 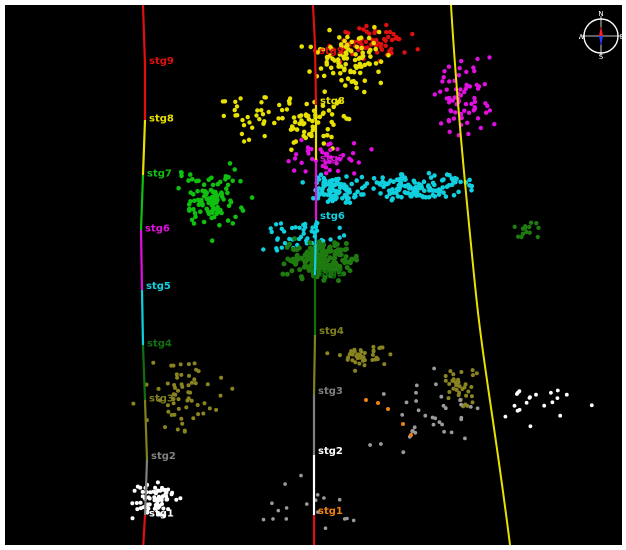 I want to click on compass-icon: N S W E, so click(x=600, y=34).